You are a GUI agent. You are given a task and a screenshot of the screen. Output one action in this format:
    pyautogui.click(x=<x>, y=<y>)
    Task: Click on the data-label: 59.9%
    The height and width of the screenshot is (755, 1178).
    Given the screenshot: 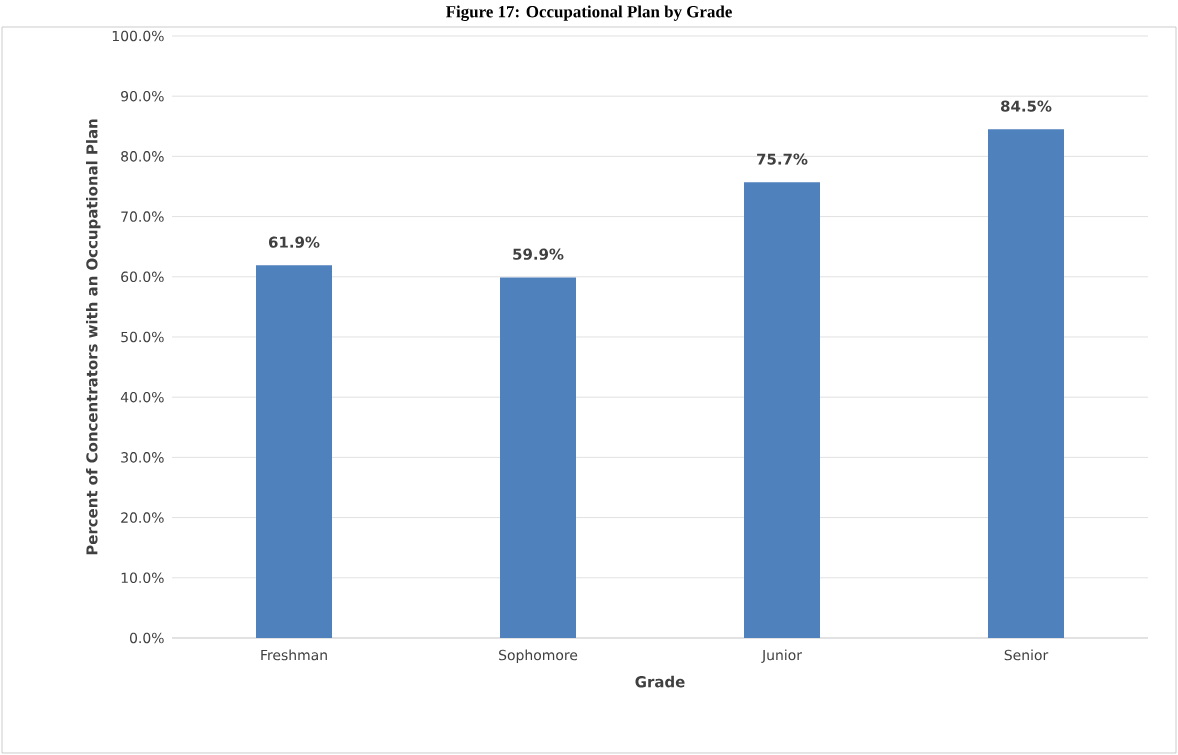 What is the action you would take?
    pyautogui.click(x=538, y=254)
    